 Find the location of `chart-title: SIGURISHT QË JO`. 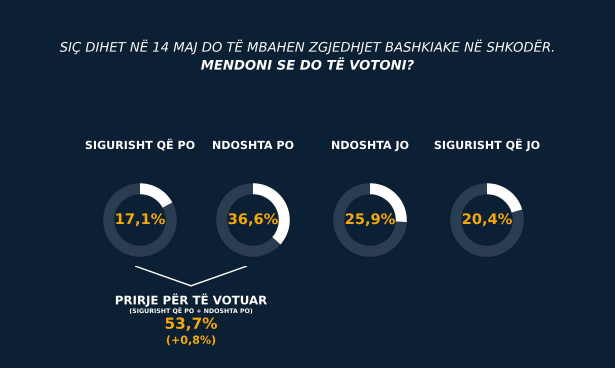

chart-title: SIGURISHT QË JO is located at coordinates (487, 145).